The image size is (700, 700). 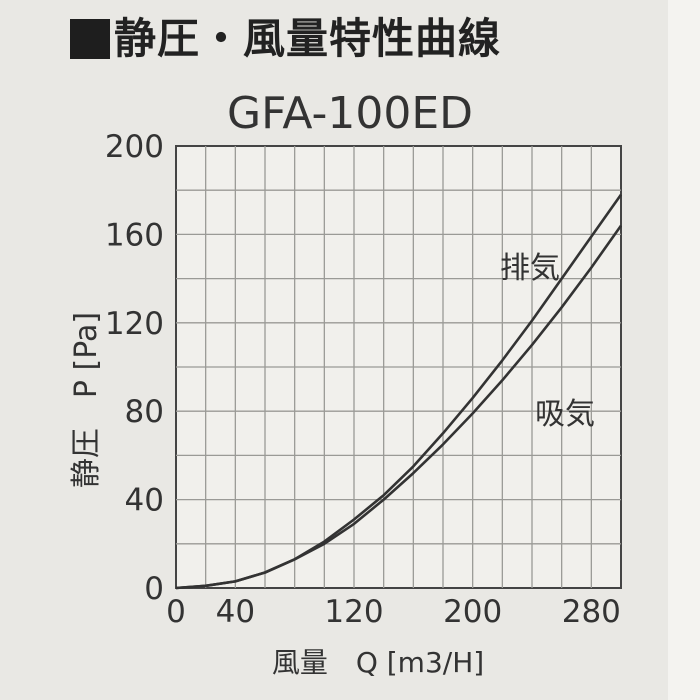 What do you see at coordinates (154, 589) in the screenshot?
I see `y-tick-label: 0` at bounding box center [154, 589].